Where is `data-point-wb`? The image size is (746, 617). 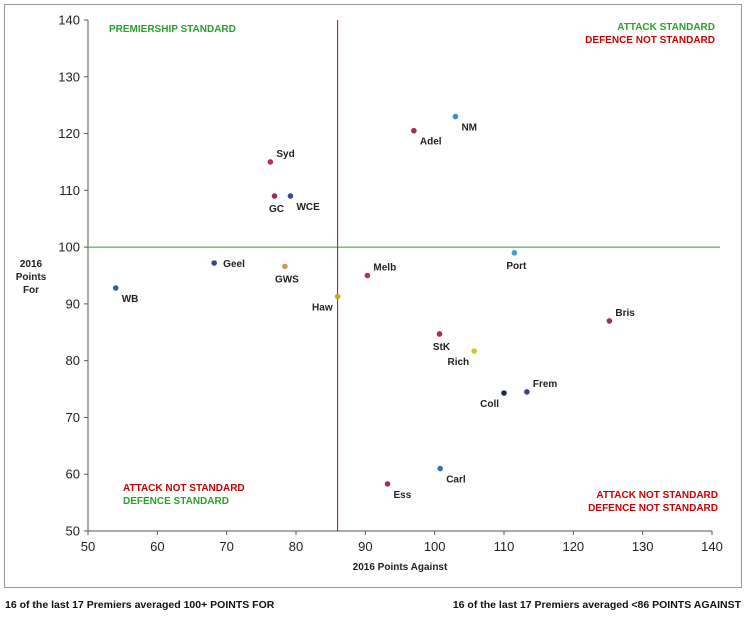 data-point-wb is located at coordinates (115, 288).